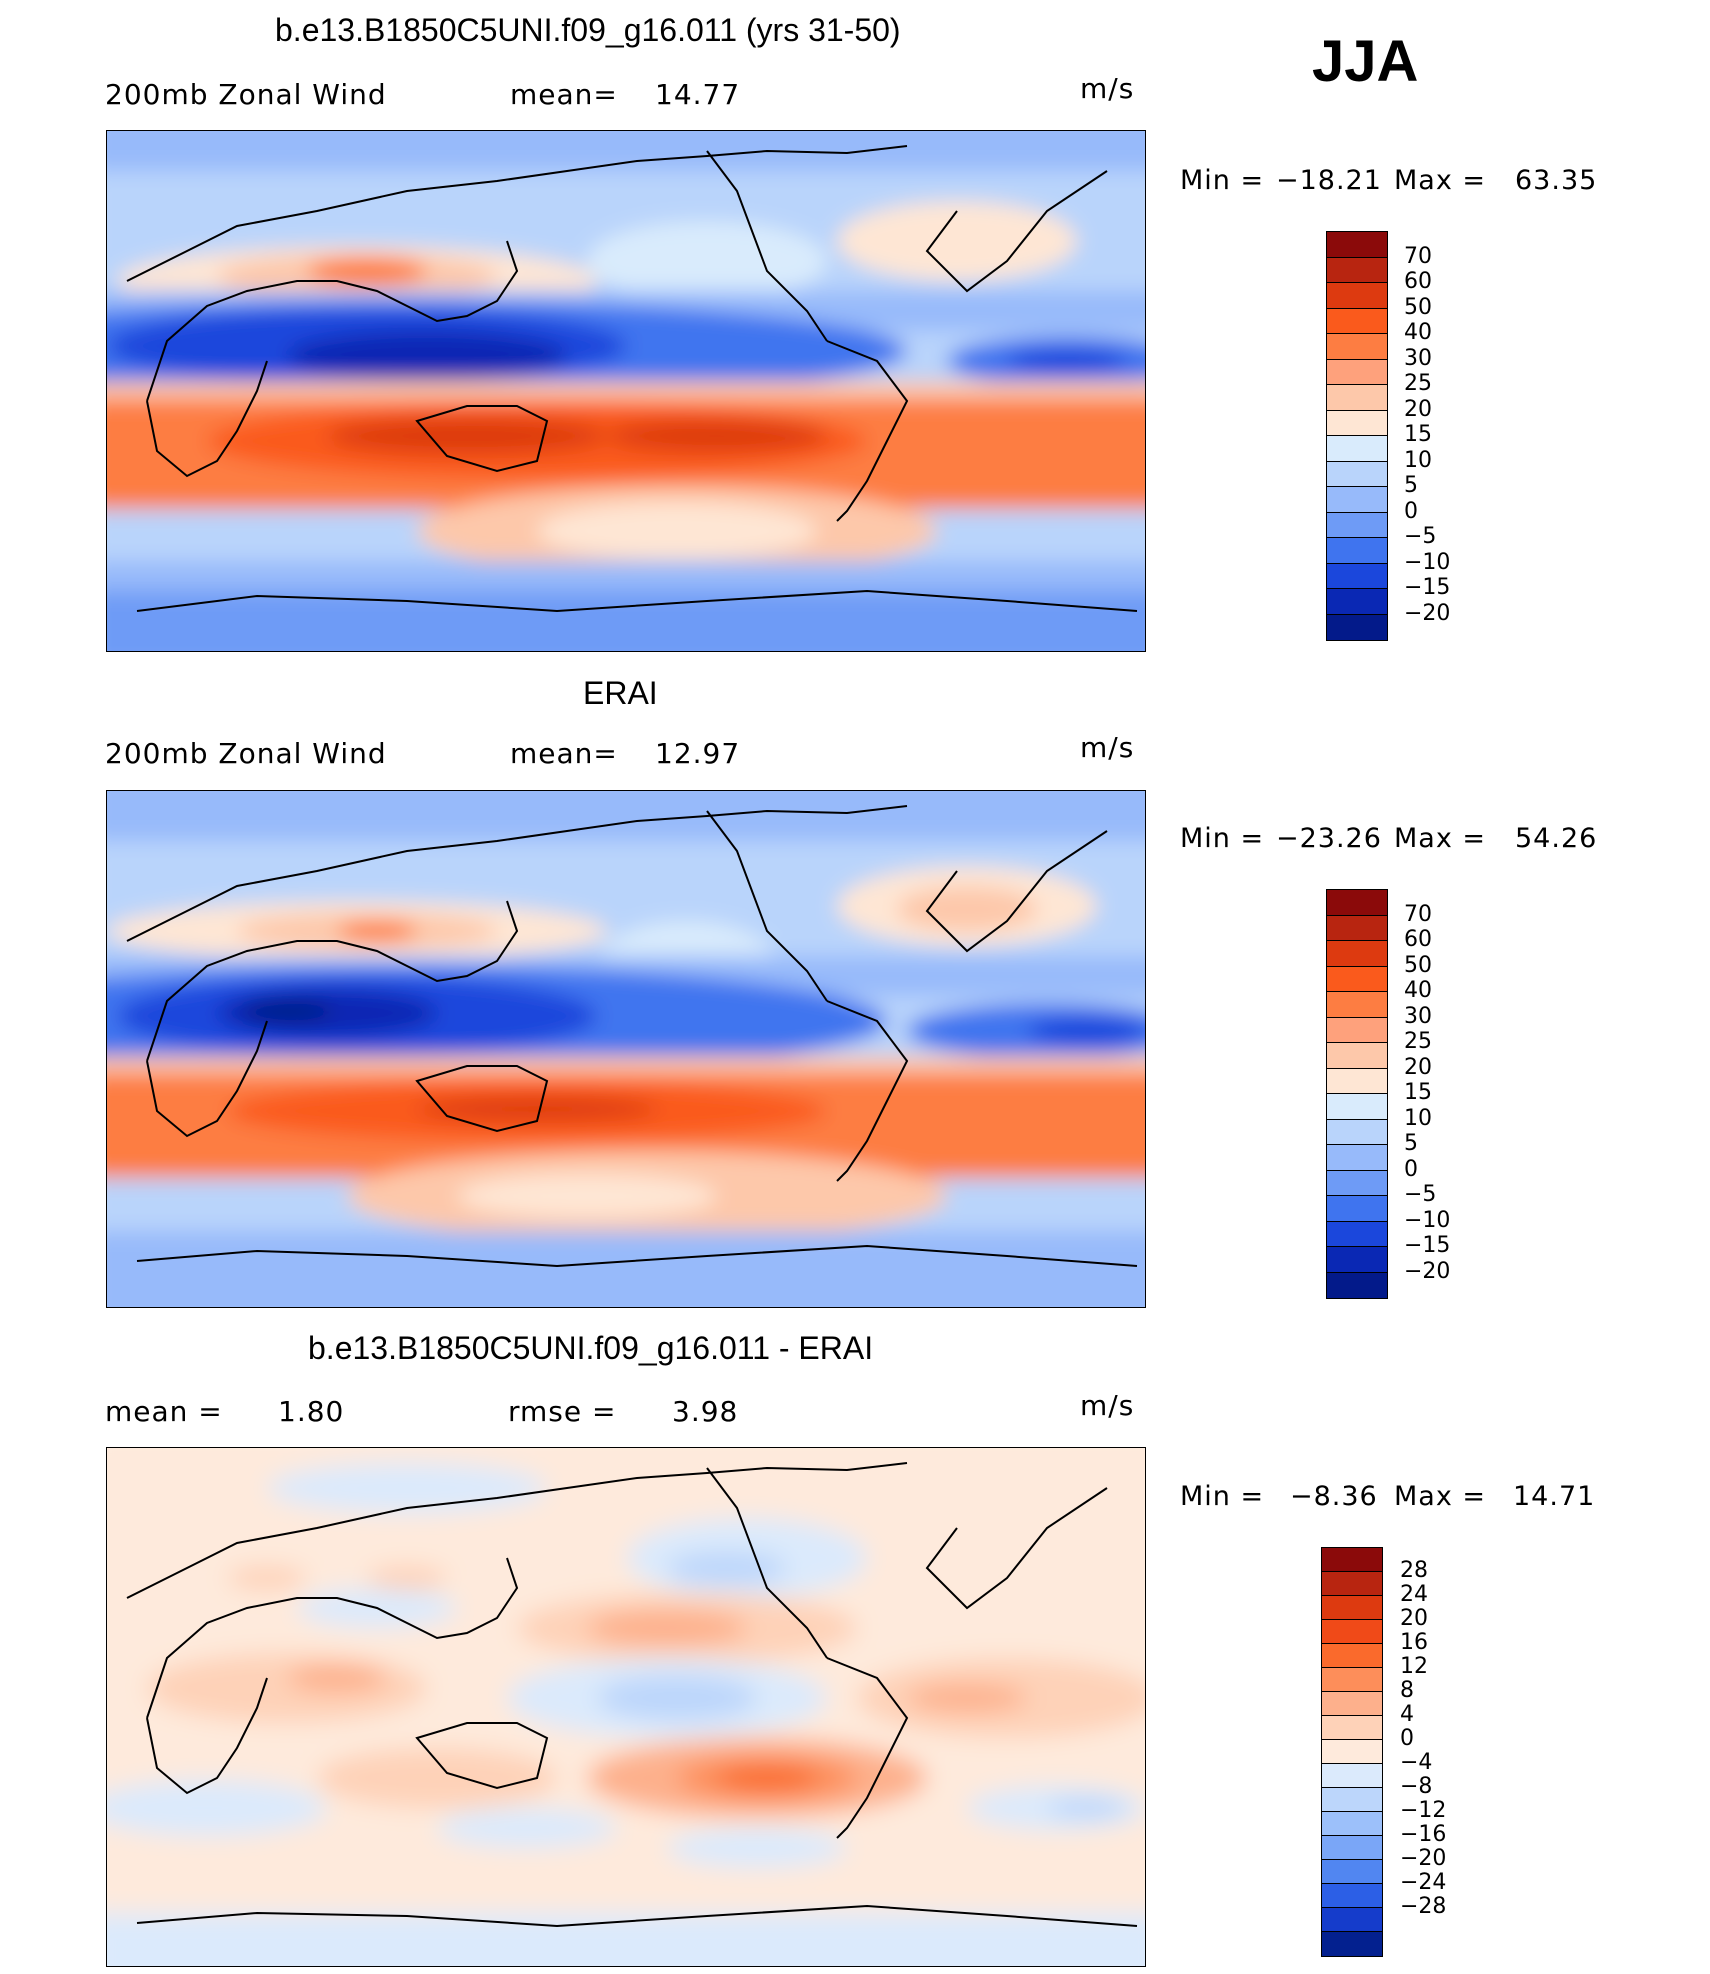 Image resolution: width=1710 pixels, height=1974 pixels. What do you see at coordinates (698, 753) in the screenshot?
I see `panel-2-mean-value: 12.97` at bounding box center [698, 753].